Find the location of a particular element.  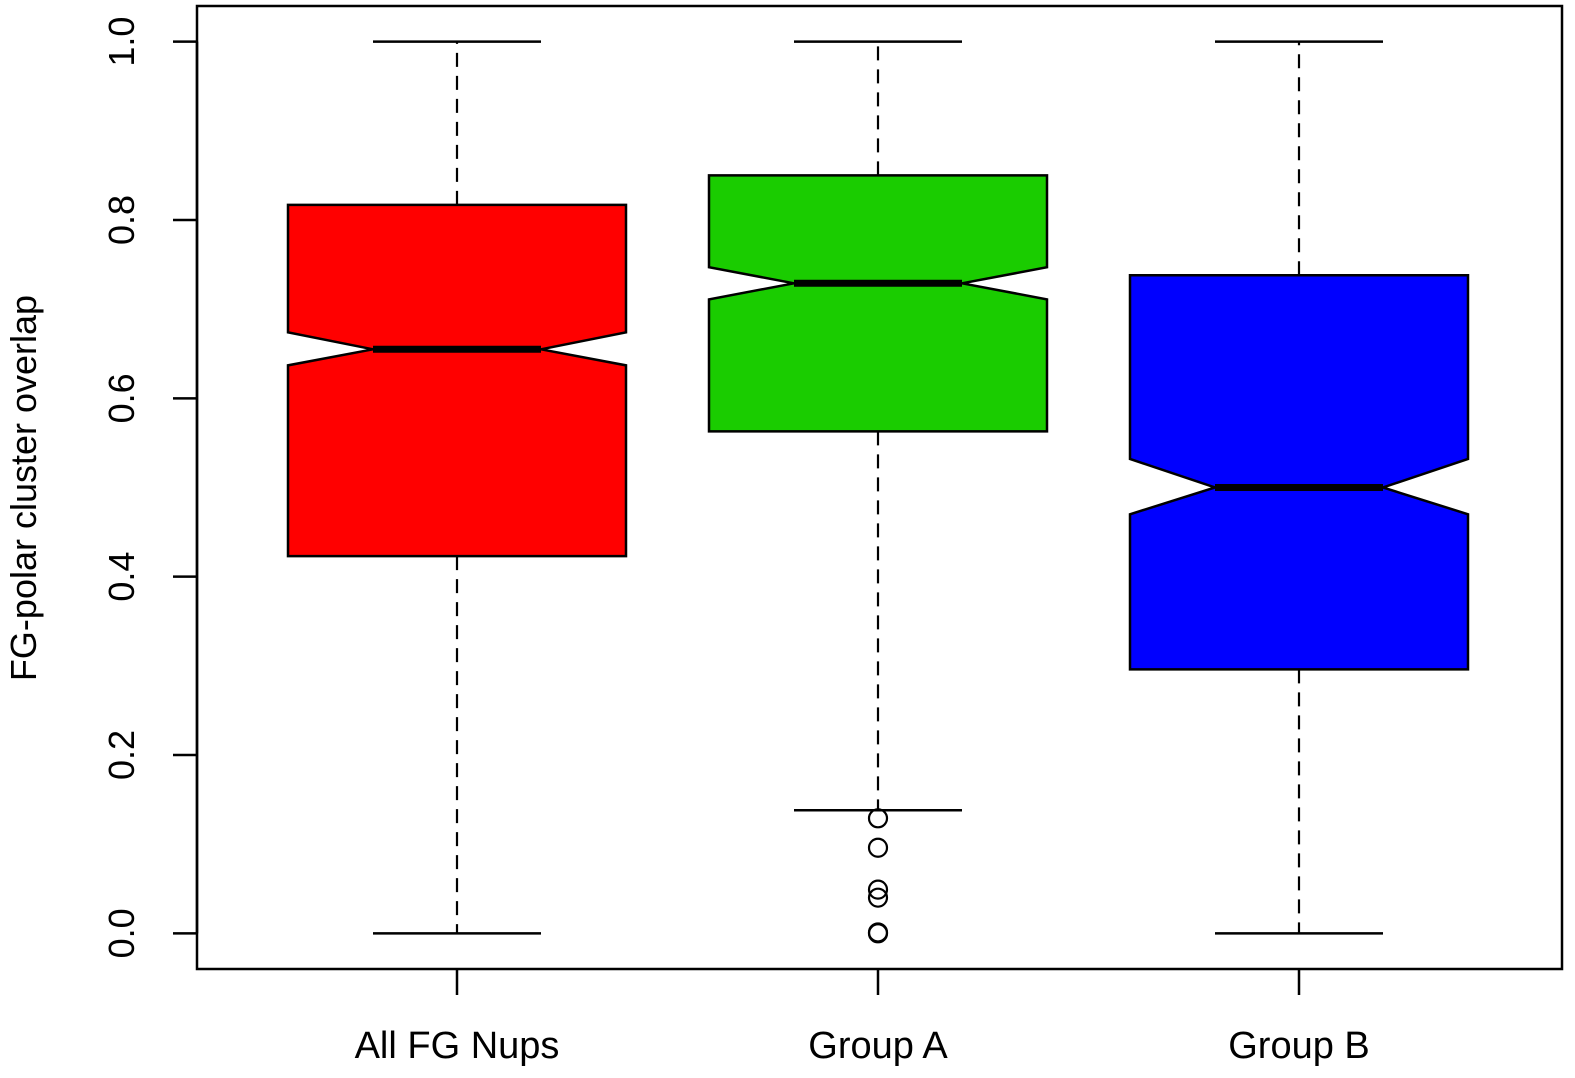

x-axis: All FG Nups Group A Group B is located at coordinates (862, 1018).